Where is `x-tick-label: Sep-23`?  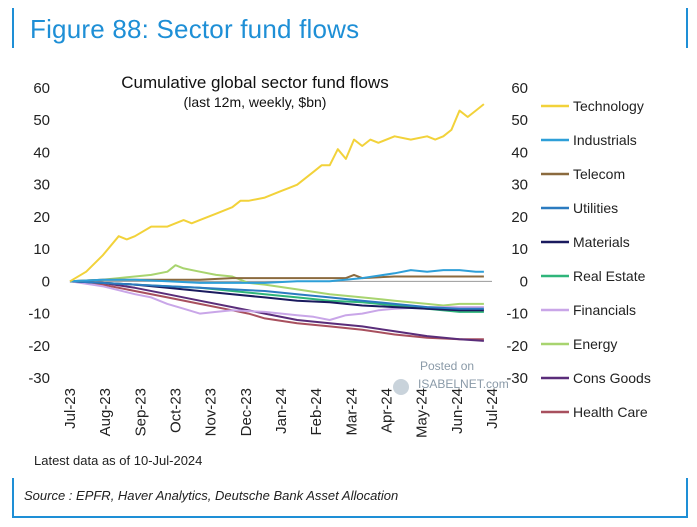 x-tick-label: Sep-23 is located at coordinates (140, 412).